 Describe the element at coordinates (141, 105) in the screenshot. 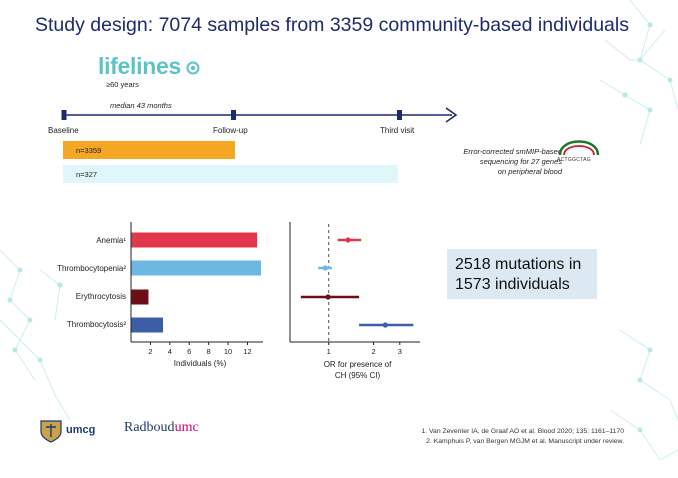

I see `median-followup: median 43 months` at that location.